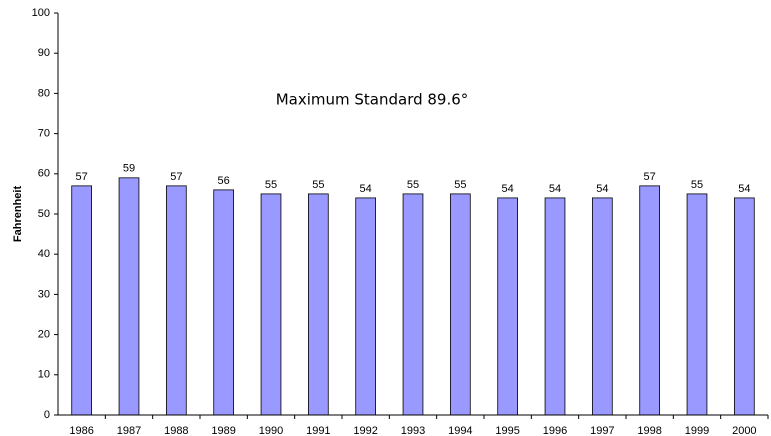 The image size is (771, 436). I want to click on x-tick-label: 1987, so click(129, 430).